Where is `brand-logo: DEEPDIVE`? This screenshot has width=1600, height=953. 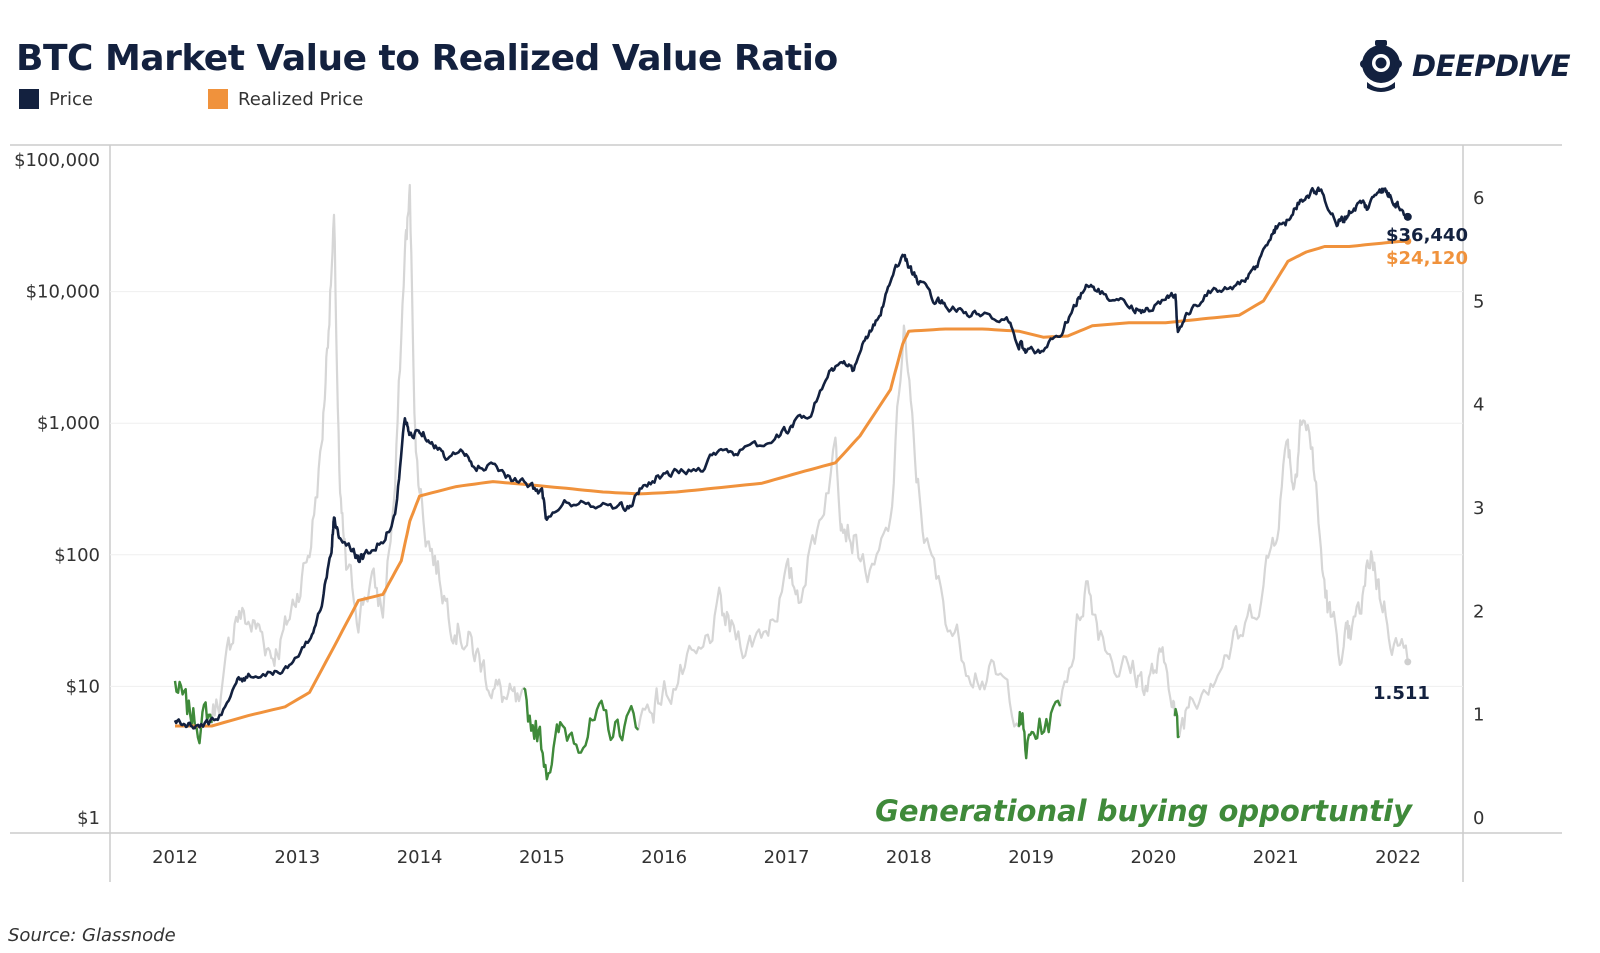
brand-logo: DEEPDIVE is located at coordinates (1464, 66).